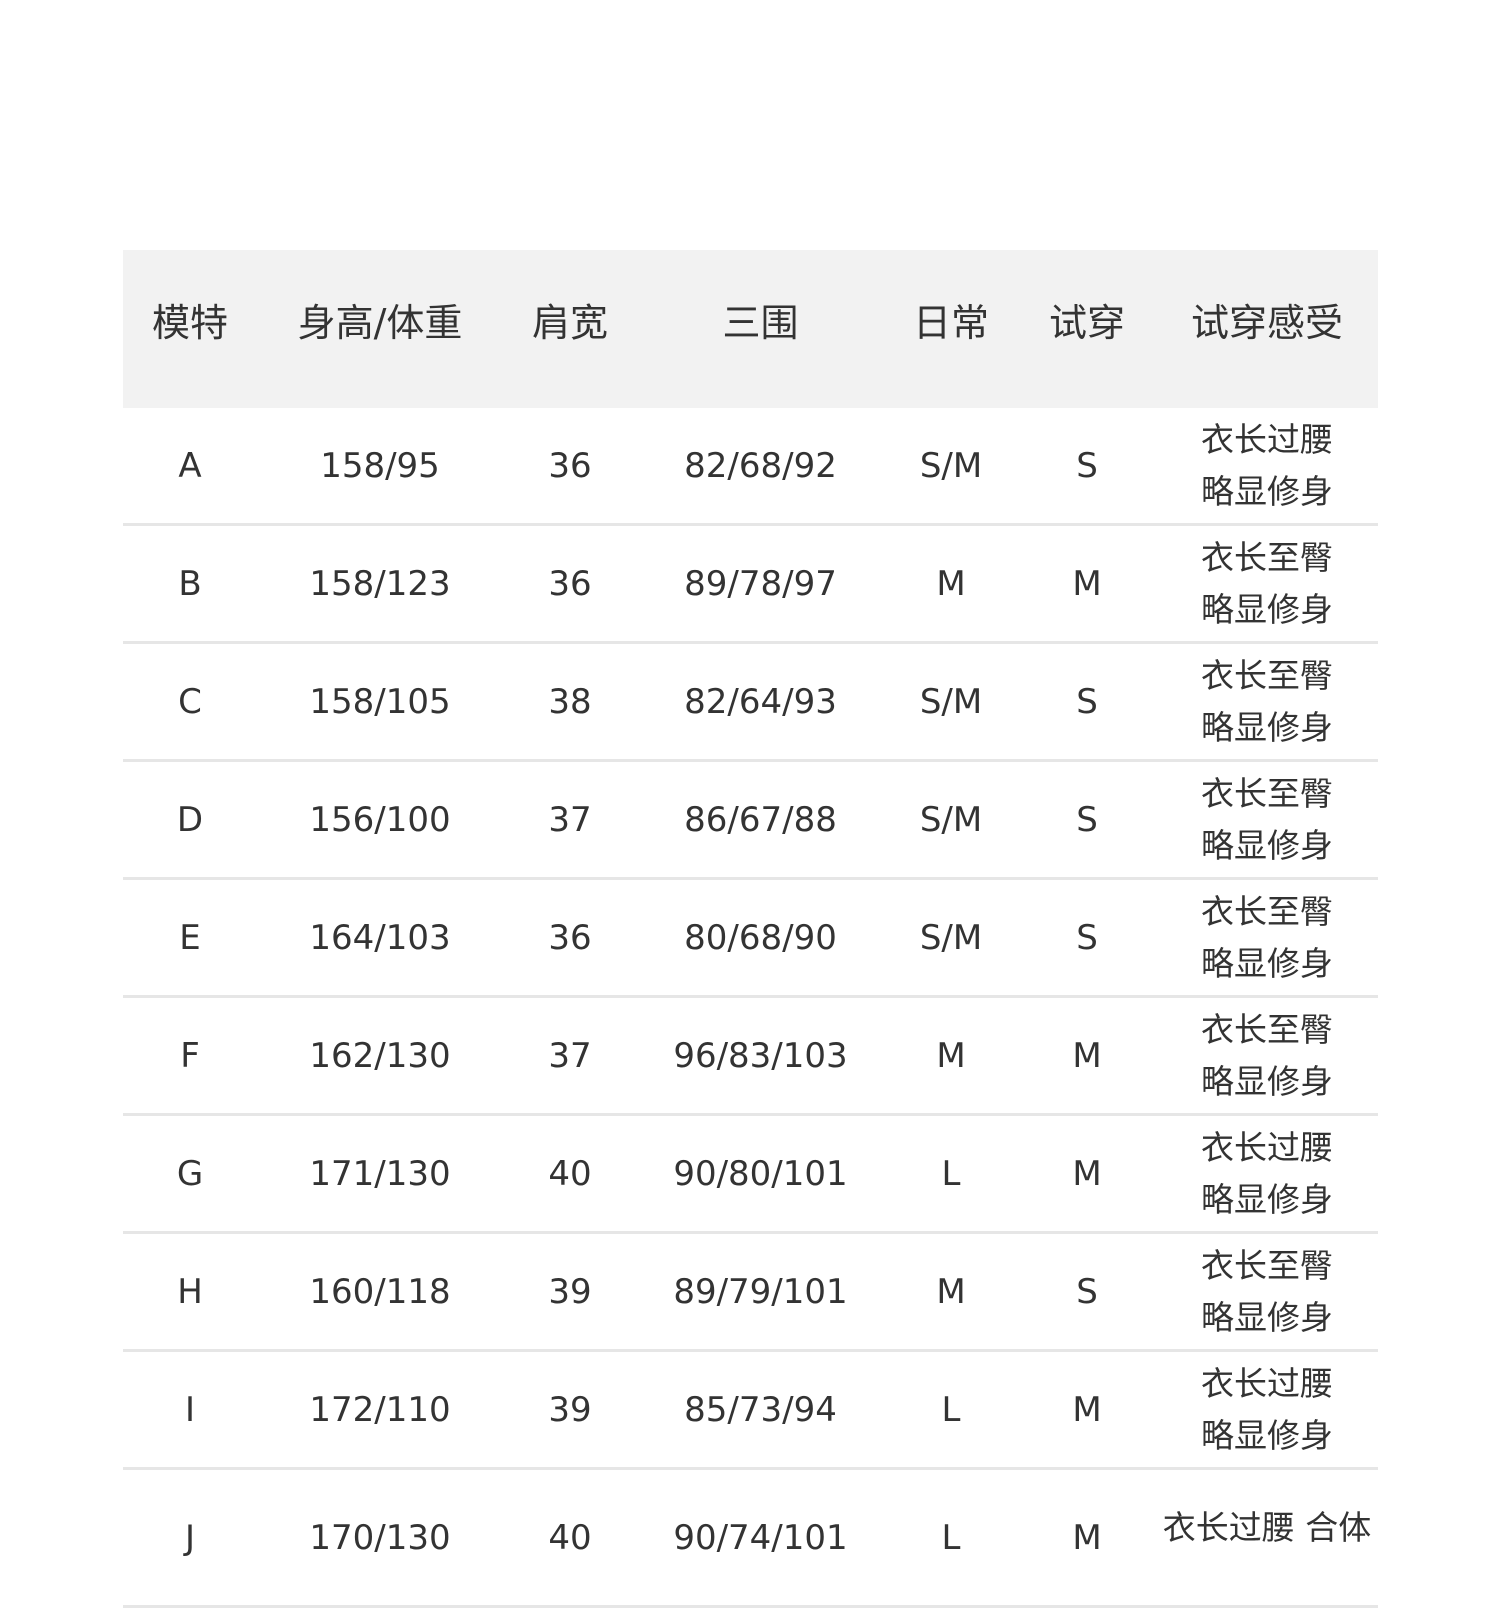  I want to click on header-shoulder: 肩宽, so click(570, 329).